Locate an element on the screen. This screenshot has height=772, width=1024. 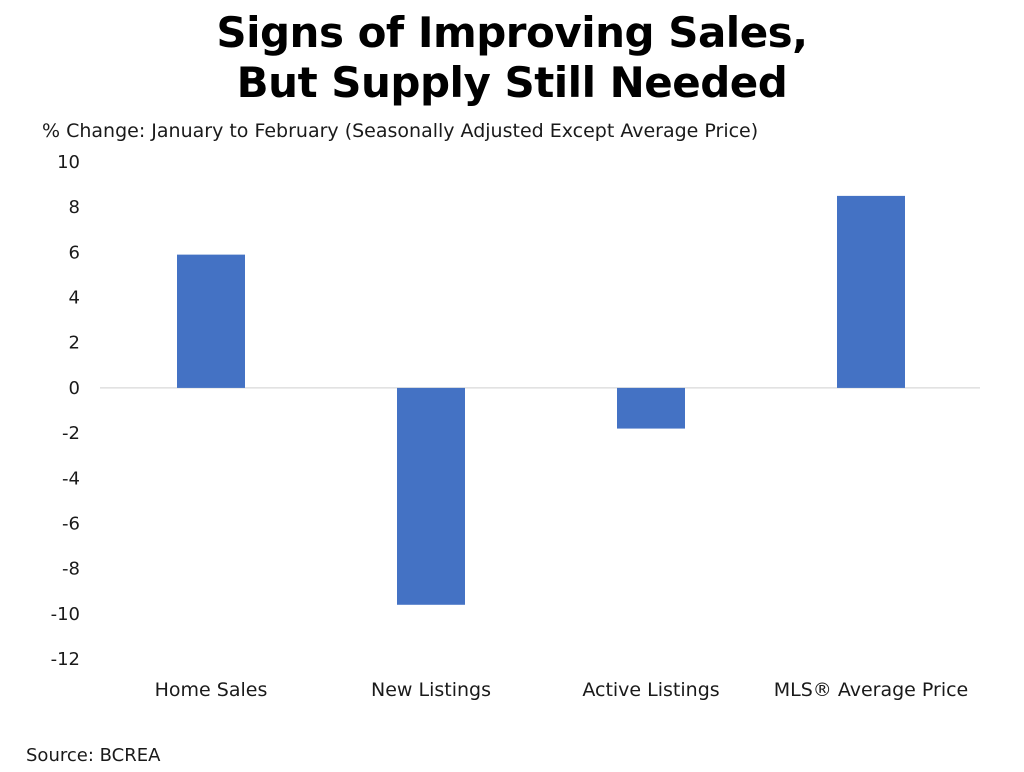
y-tick-label: -2 is located at coordinates (71, 433).